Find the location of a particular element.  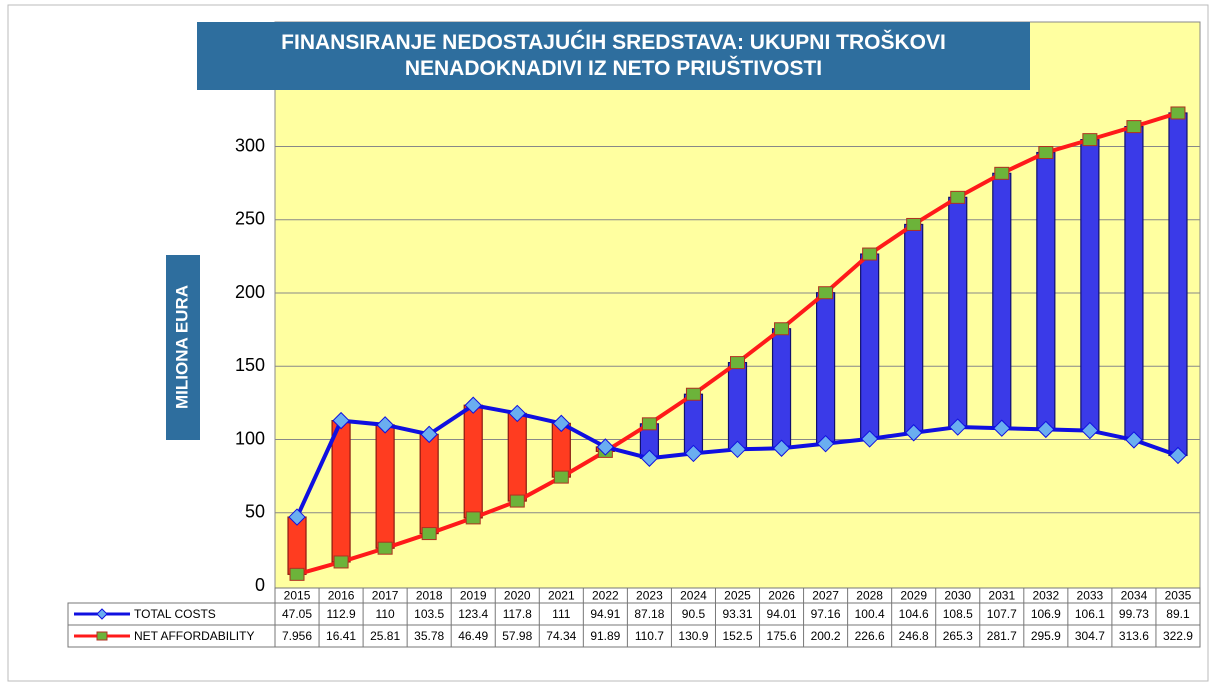

x-tick-label: 2029 is located at coordinates (913, 596).